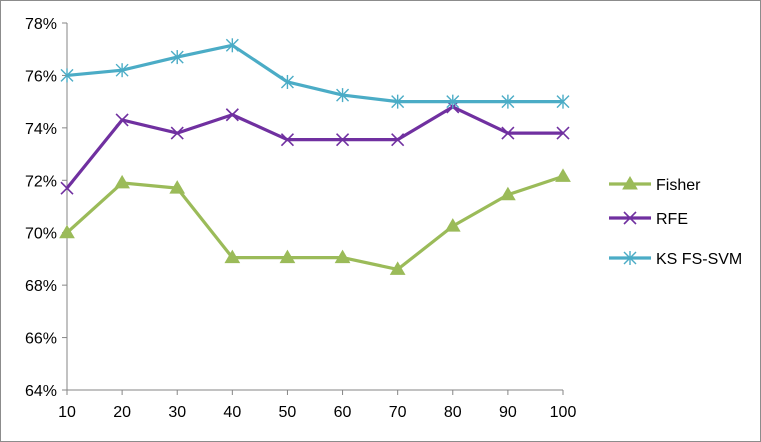 The image size is (761, 442). I want to click on series-line-ks-fs-svm, so click(314, 73).